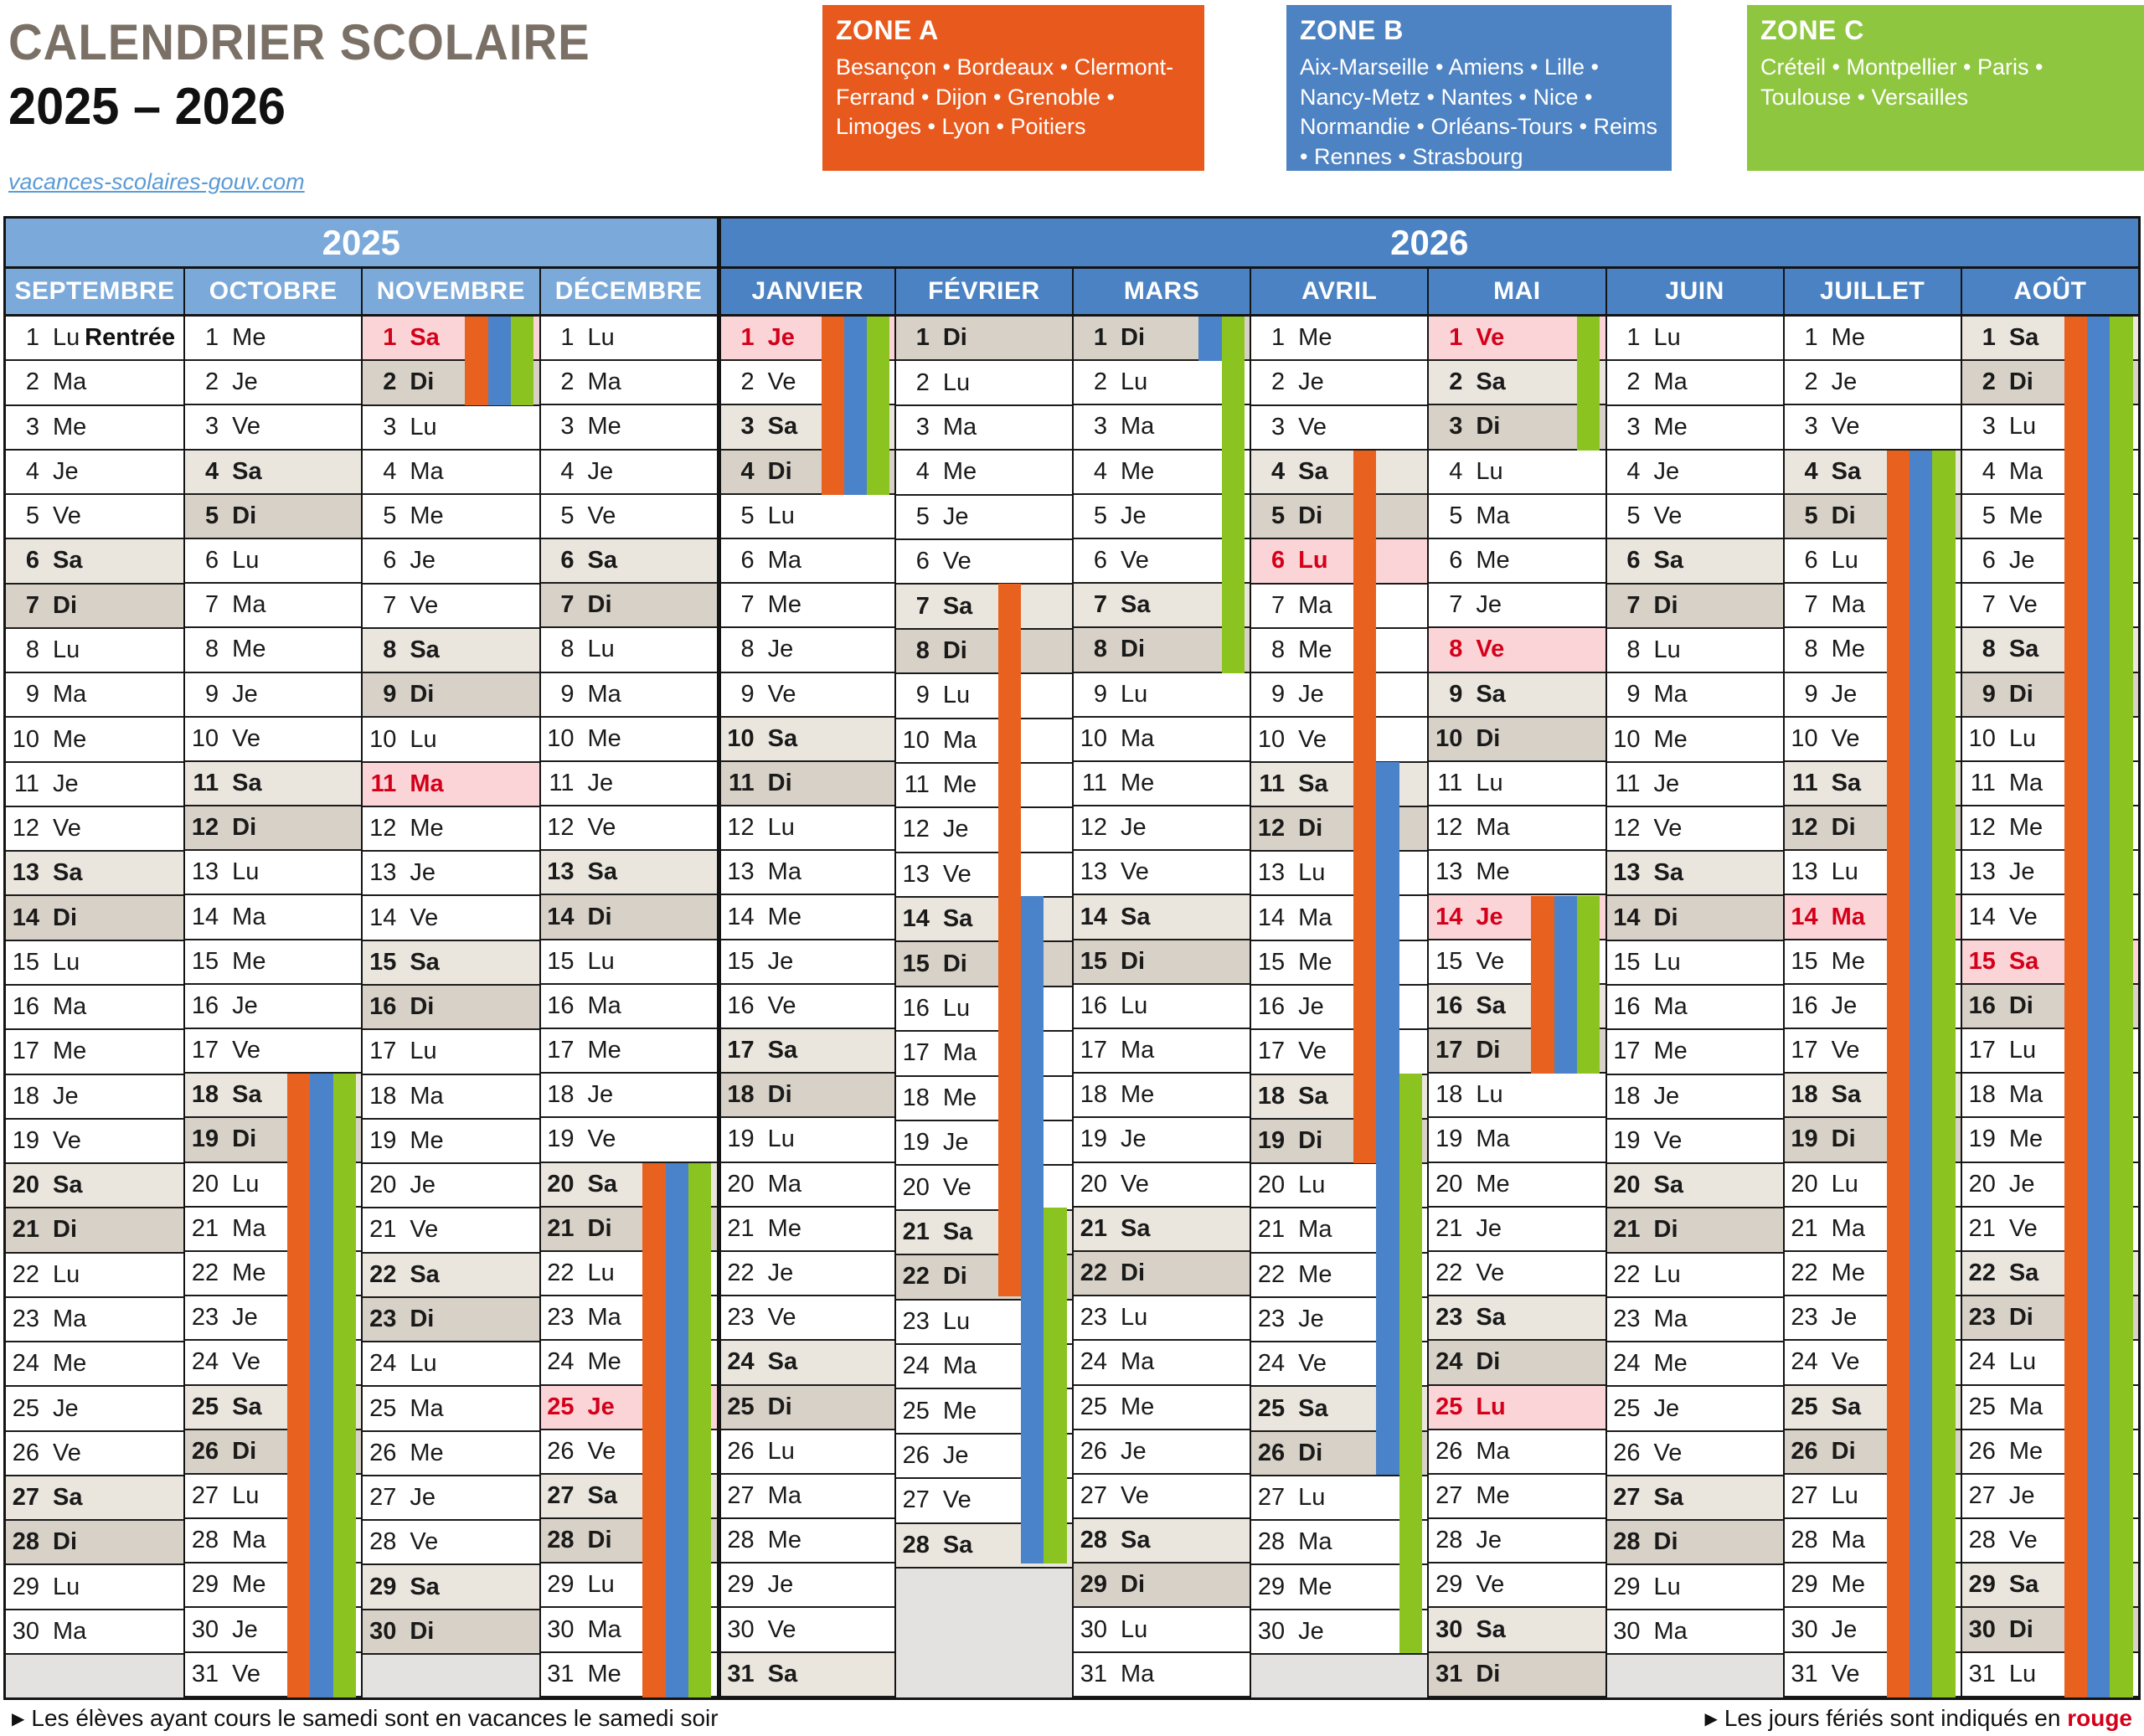 Image resolution: width=2144 pixels, height=1736 pixels. What do you see at coordinates (1517, 829) in the screenshot?
I see `day-cell: 12 Ma` at bounding box center [1517, 829].